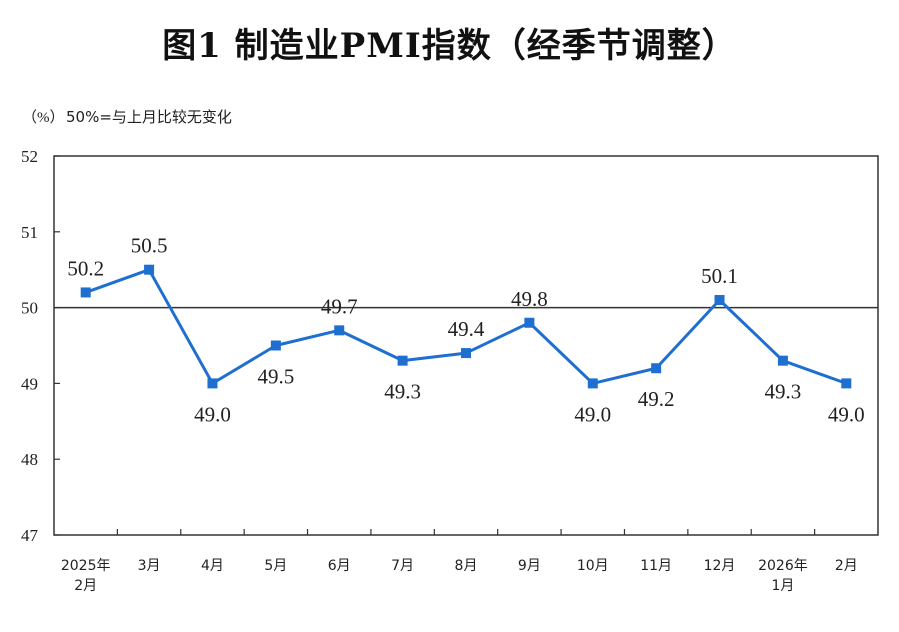  What do you see at coordinates (339, 306) in the screenshot?
I see `data-label: 49.7` at bounding box center [339, 306].